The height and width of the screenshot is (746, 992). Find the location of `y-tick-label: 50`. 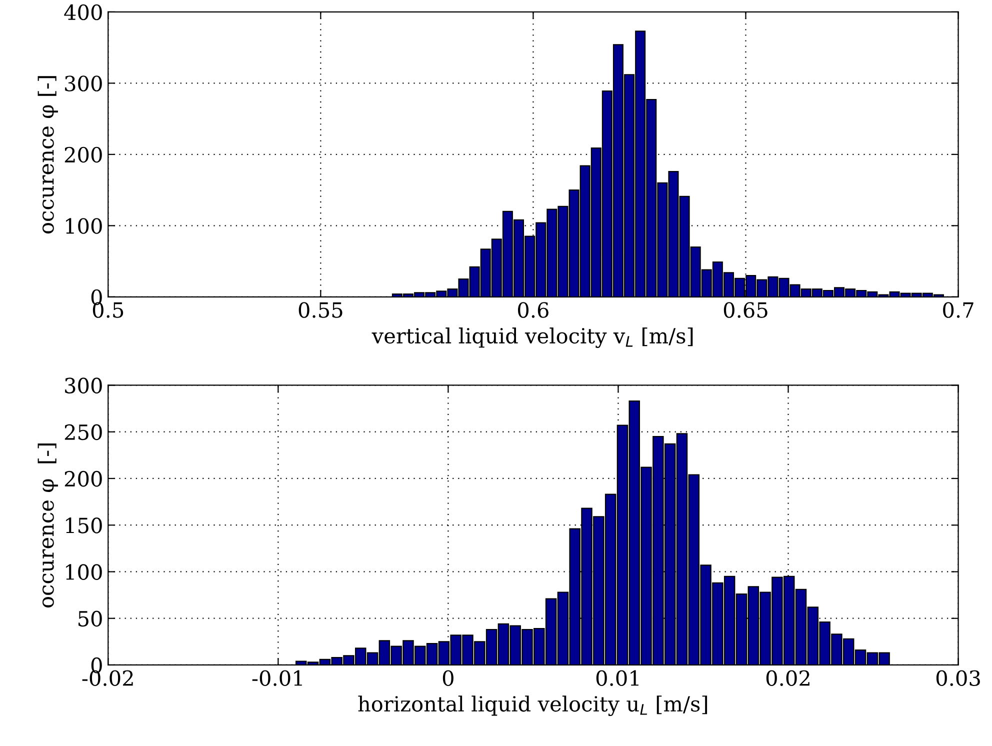

y-tick-label: 50 is located at coordinates (90, 618).